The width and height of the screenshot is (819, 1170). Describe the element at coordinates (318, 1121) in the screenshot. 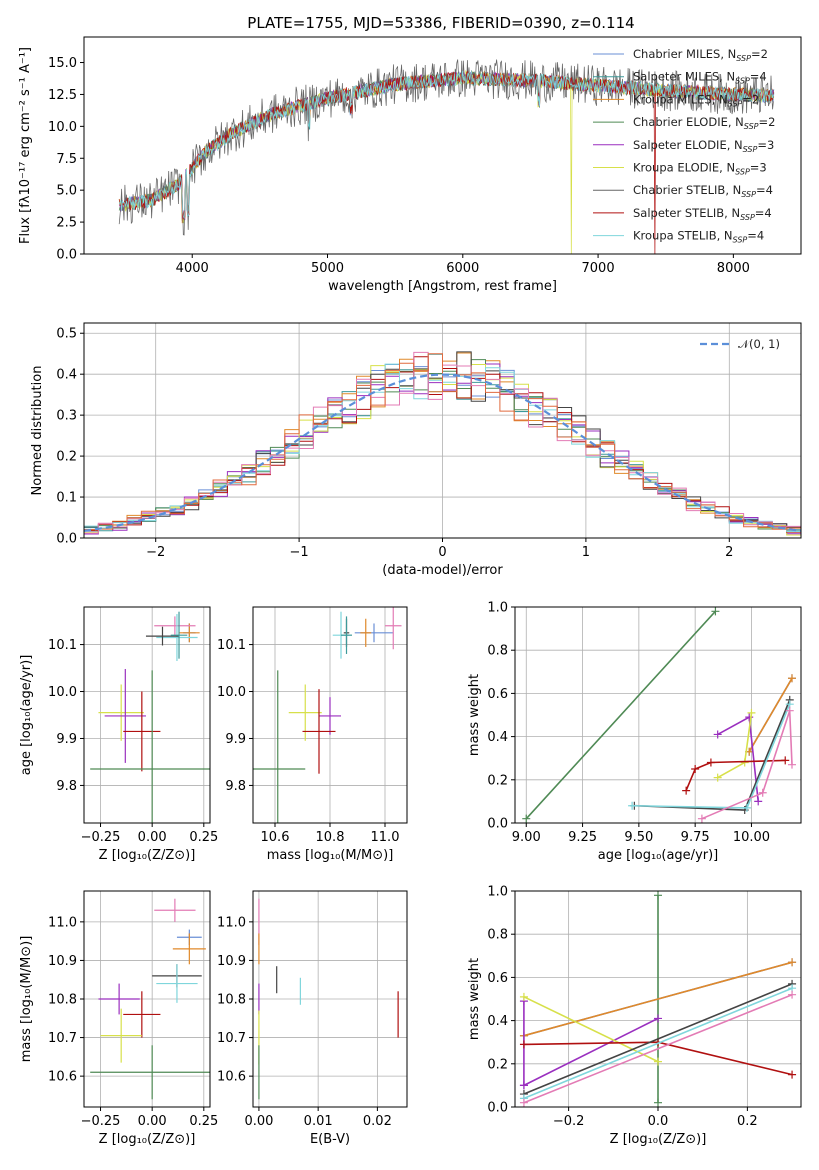

I see `x-tick-label: 0.01` at that location.